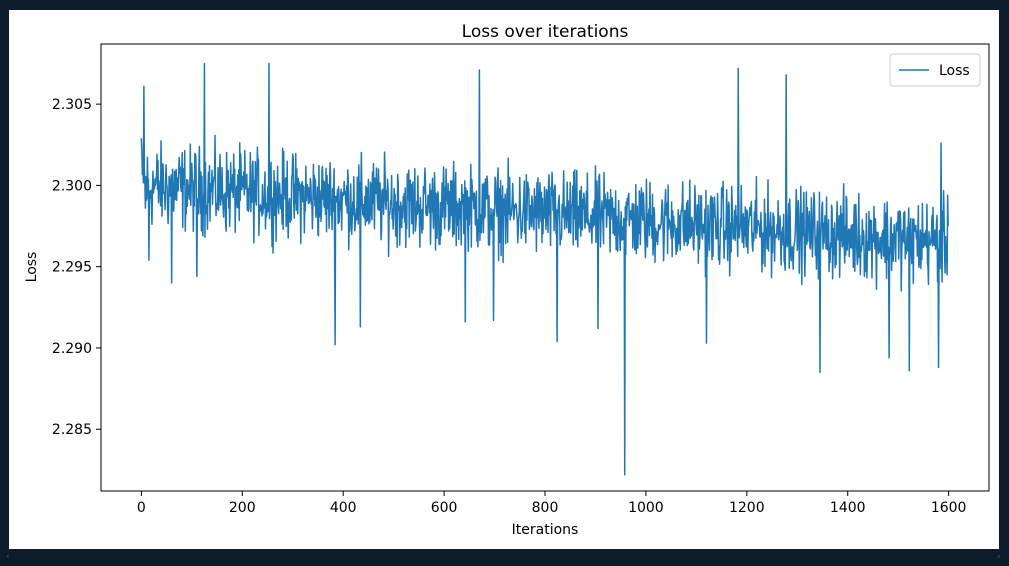 The width and height of the screenshot is (1009, 566). Describe the element at coordinates (72, 186) in the screenshot. I see `y-tick-label: 2.300` at that location.